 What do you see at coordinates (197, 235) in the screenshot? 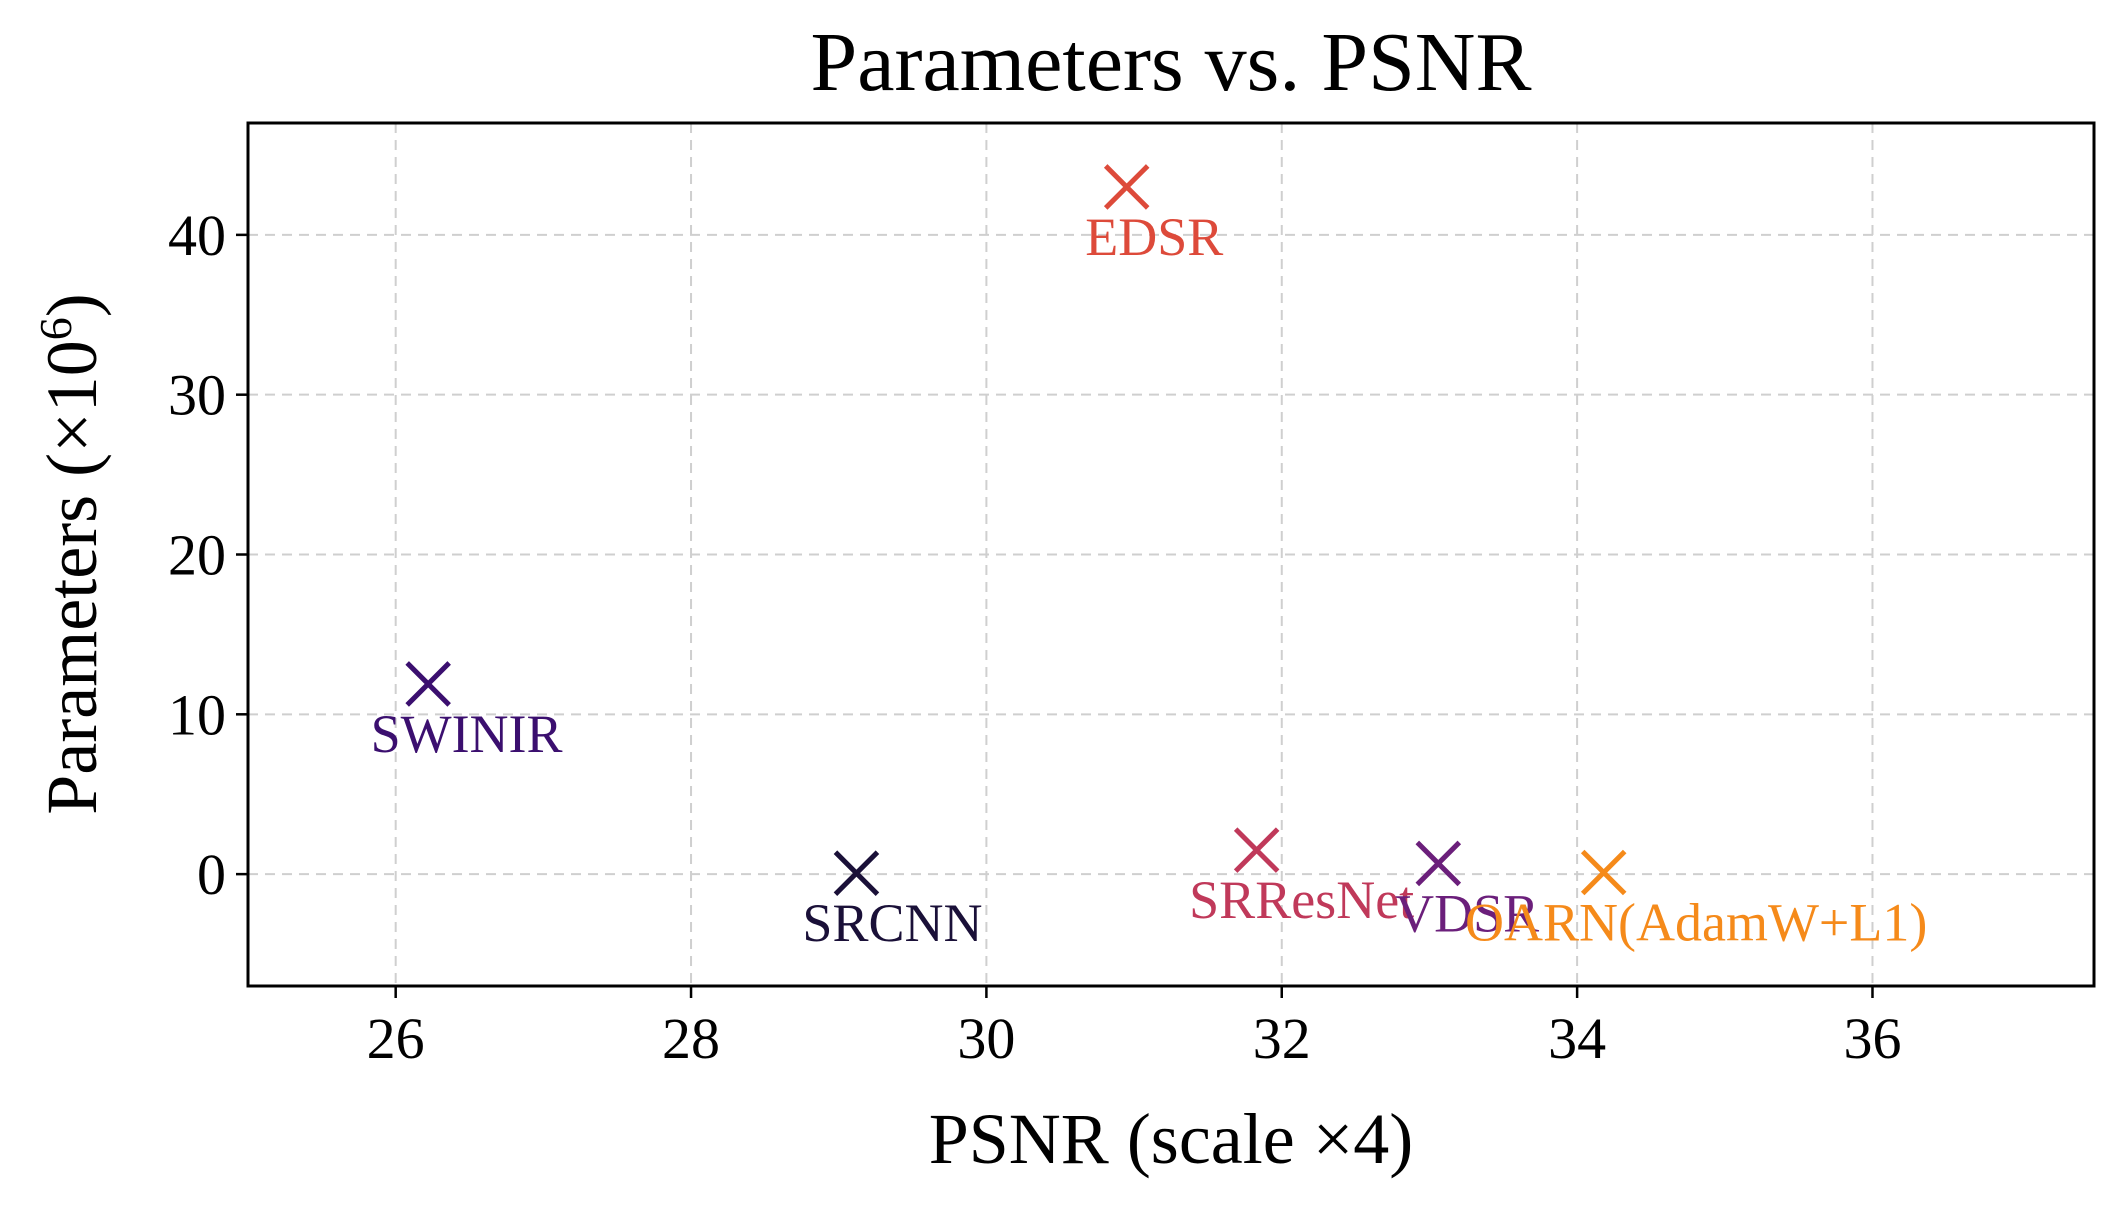
I see `y-tick-label: 40` at bounding box center [197, 235].